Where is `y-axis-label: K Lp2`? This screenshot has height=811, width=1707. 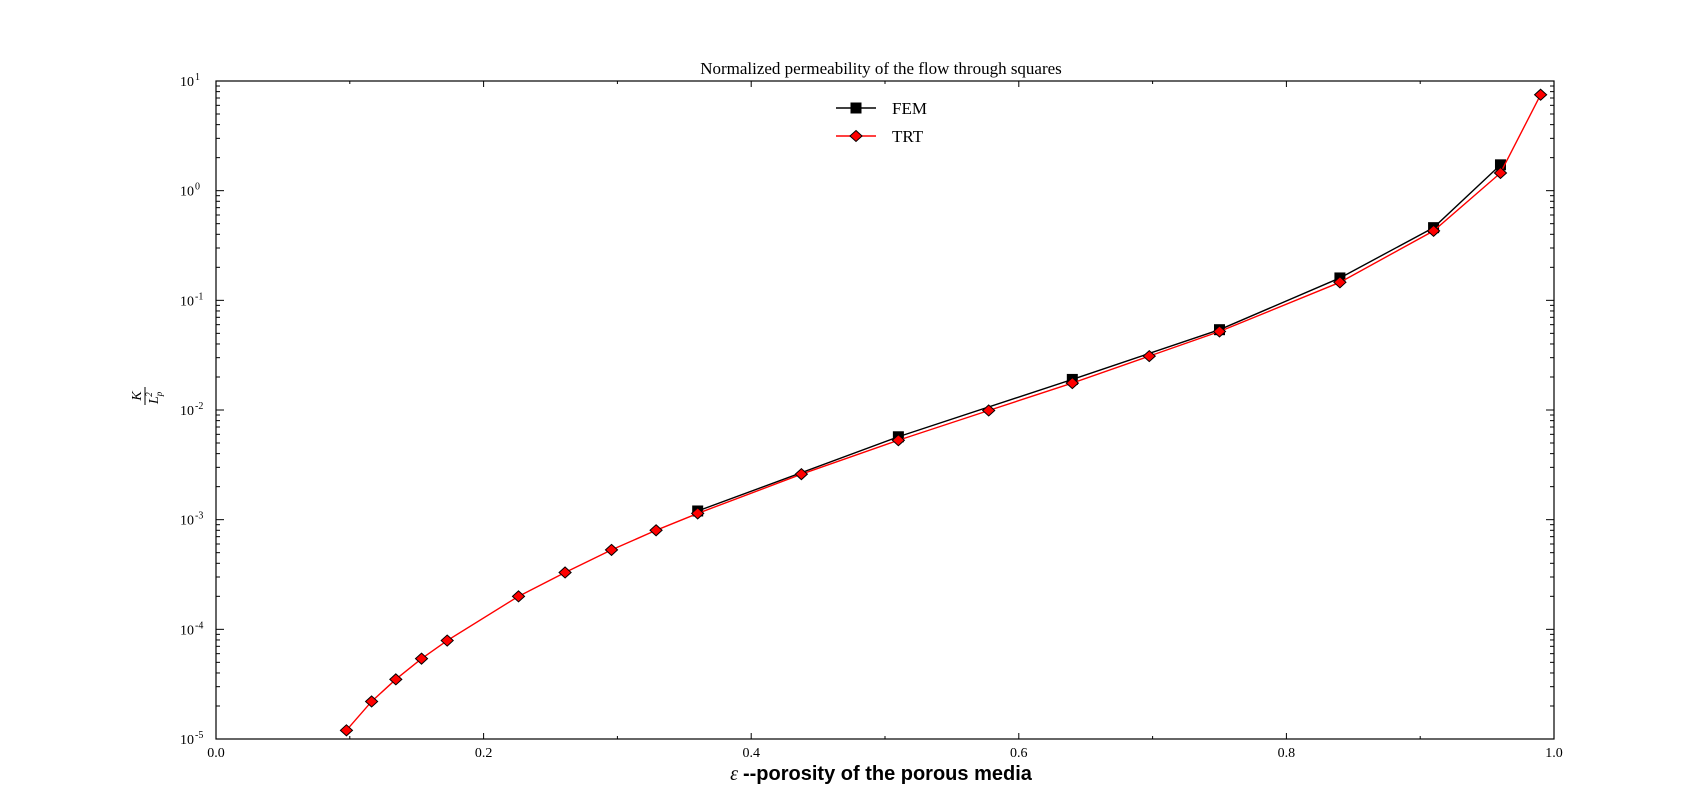 y-axis-label: K Lp2 is located at coordinates (147, 396).